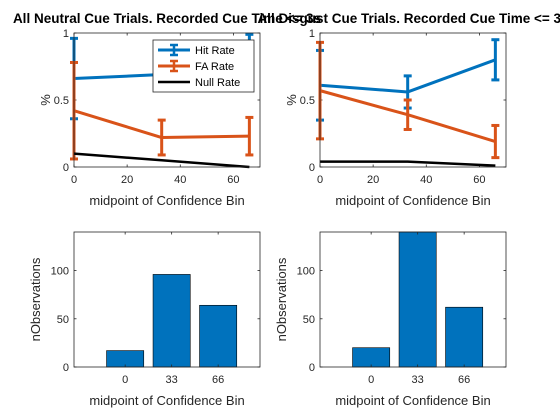 Image resolution: width=560 pixels, height=420 pixels. Describe the element at coordinates (214, 67) in the screenshot. I see `legend-label-fa: FA Rate` at that location.